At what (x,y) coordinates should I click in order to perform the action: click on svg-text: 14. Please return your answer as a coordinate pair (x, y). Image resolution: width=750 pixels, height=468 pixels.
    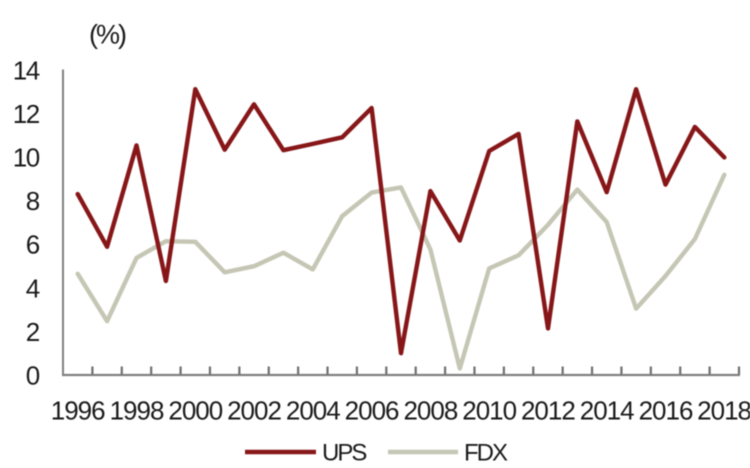
    Looking at the image, I should click on (26, 71).